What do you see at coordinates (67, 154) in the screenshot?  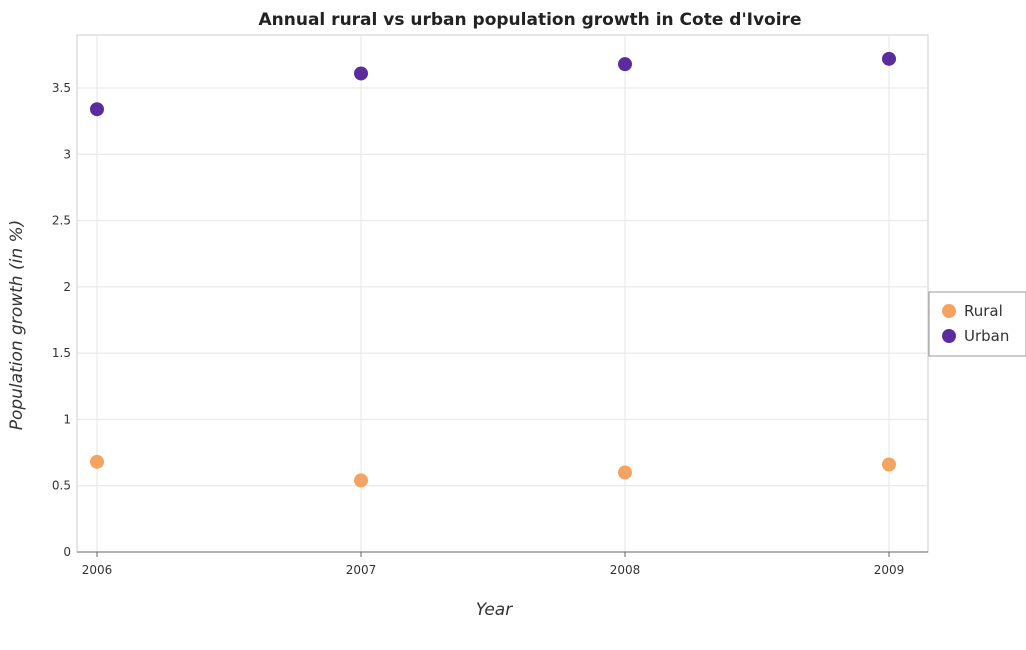 I see `y-tick-label: 3` at bounding box center [67, 154].